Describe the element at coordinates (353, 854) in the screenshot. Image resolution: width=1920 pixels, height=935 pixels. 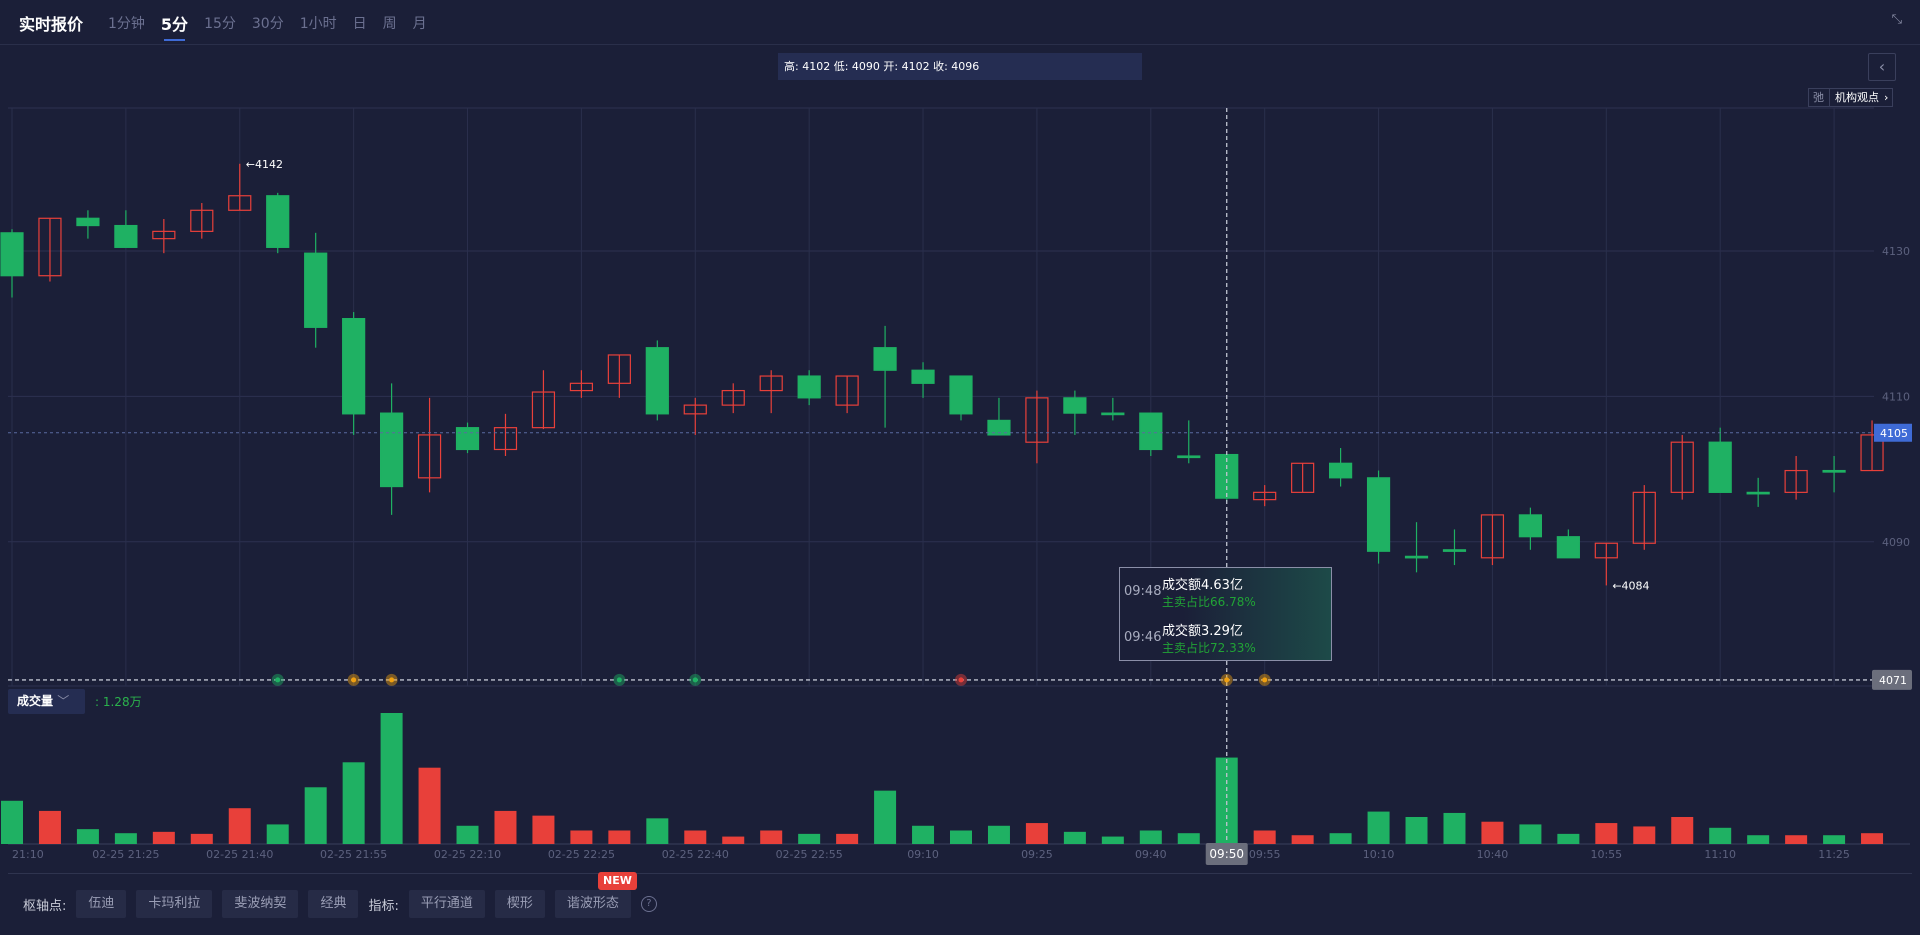
I see `x-tick-label: 02-25 21:55` at that location.